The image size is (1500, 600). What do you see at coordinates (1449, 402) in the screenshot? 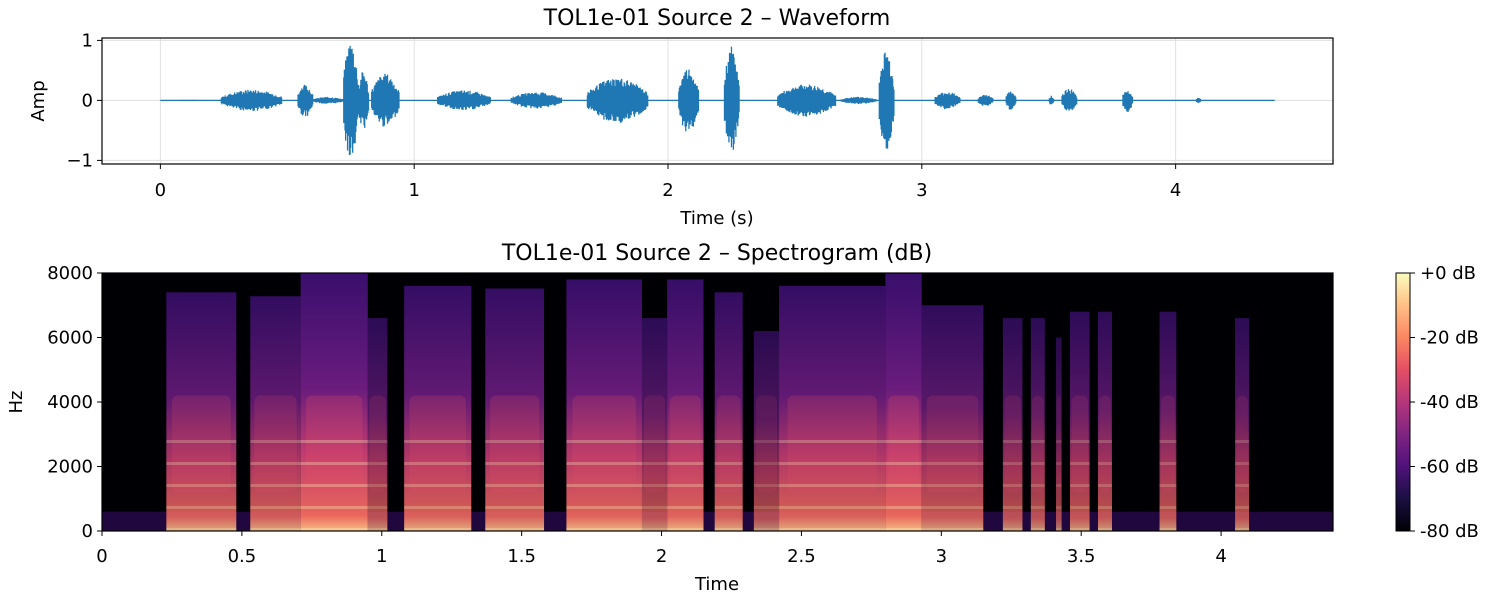
I see `colorbar-tick-label: -40 dB` at bounding box center [1449, 402].